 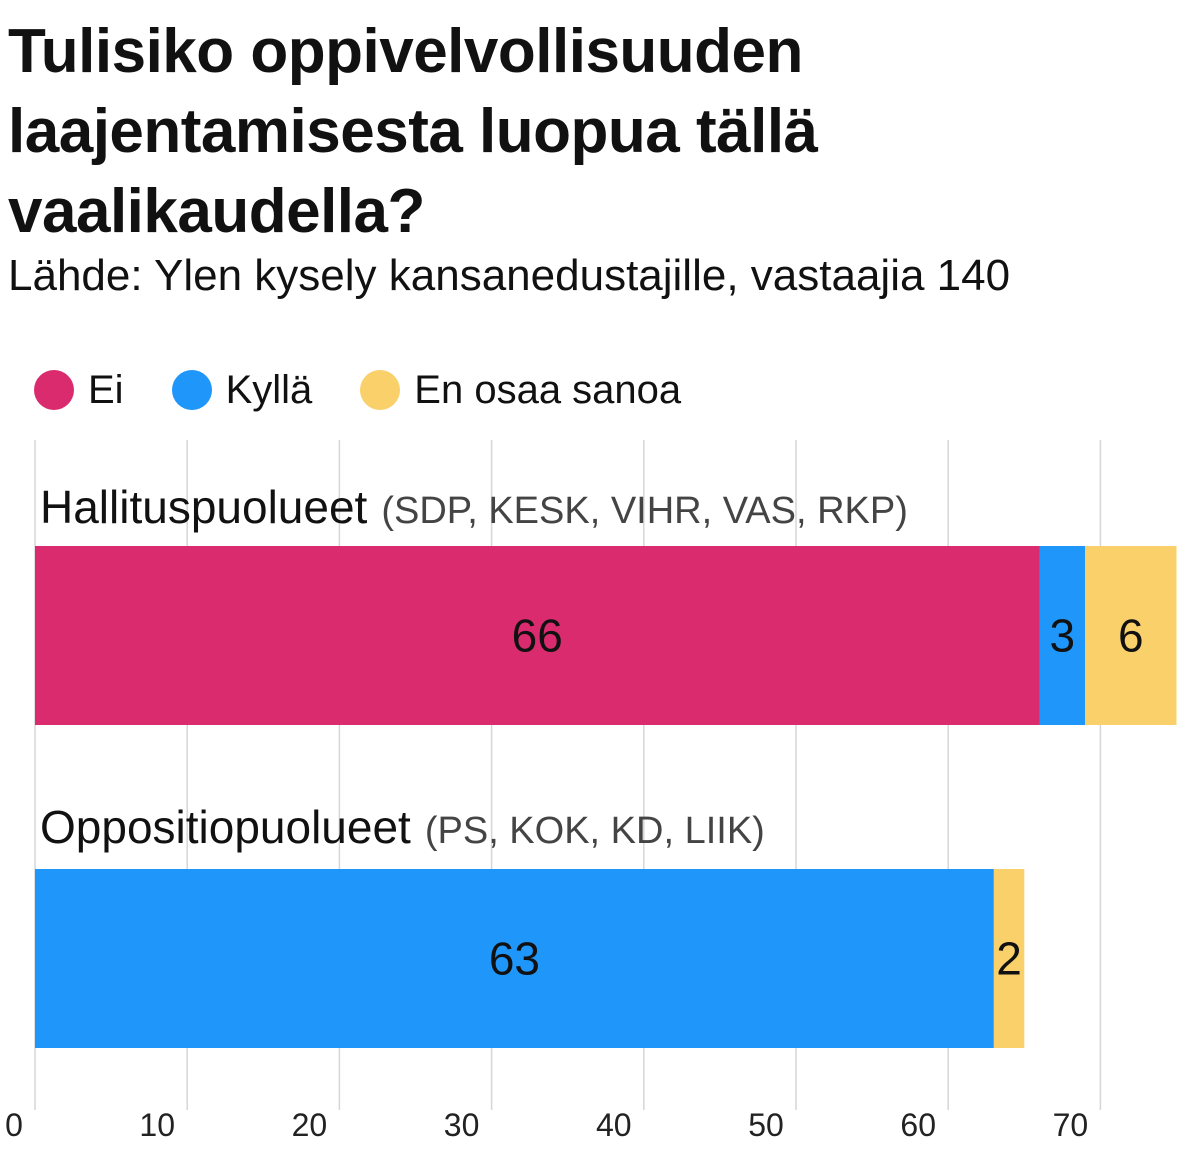 I want to click on legend-swatch-kylla, so click(x=191, y=390).